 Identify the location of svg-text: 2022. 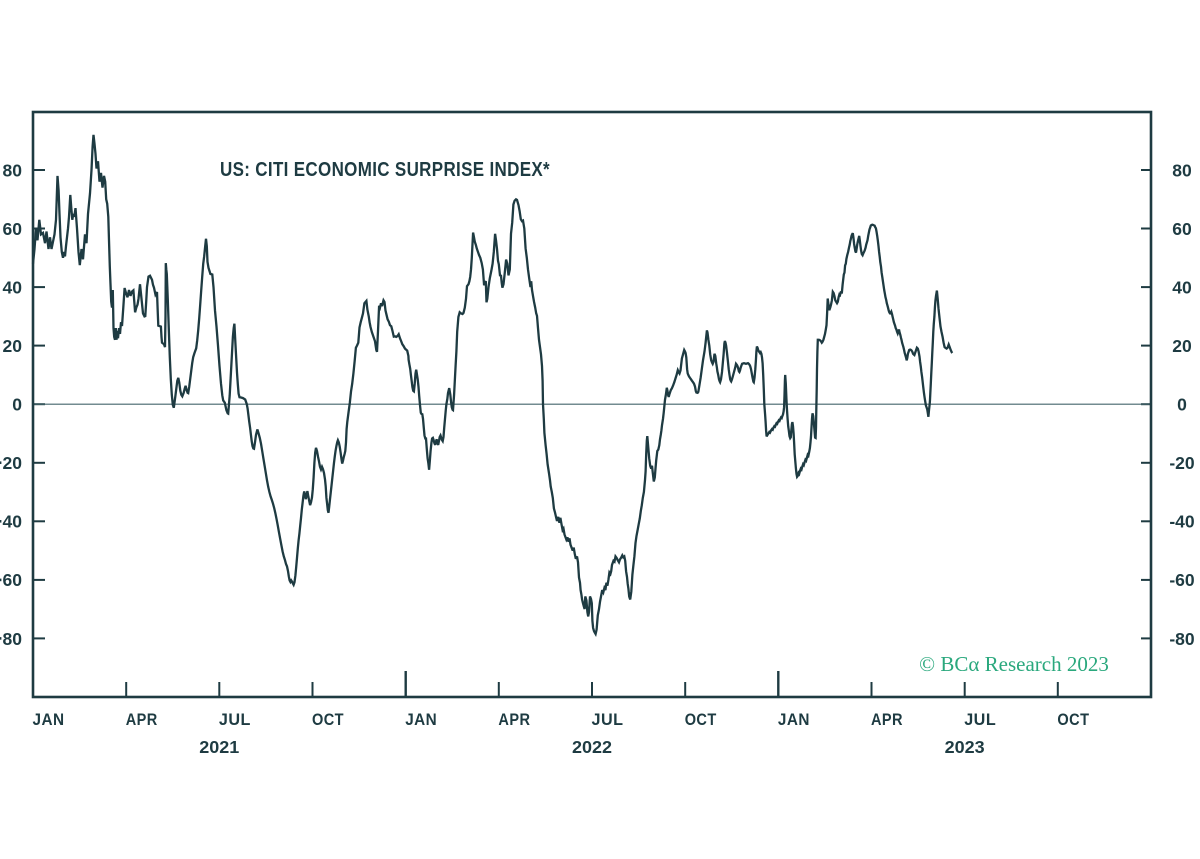
(592, 747).